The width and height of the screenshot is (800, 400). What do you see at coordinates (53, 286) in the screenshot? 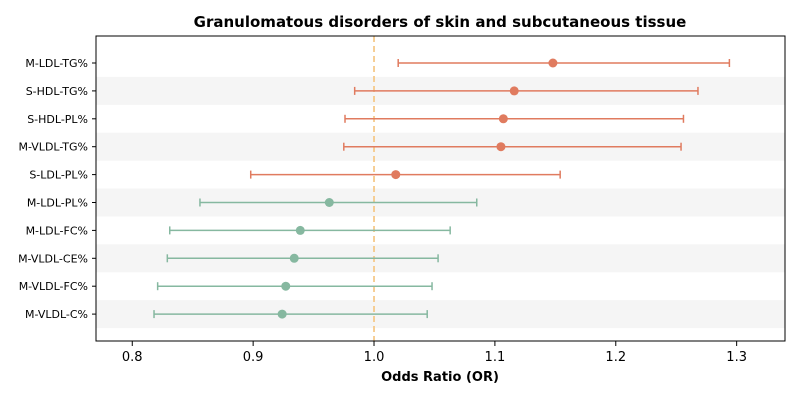
I see `row-label: M-VLDL-FC%` at bounding box center [53, 286].